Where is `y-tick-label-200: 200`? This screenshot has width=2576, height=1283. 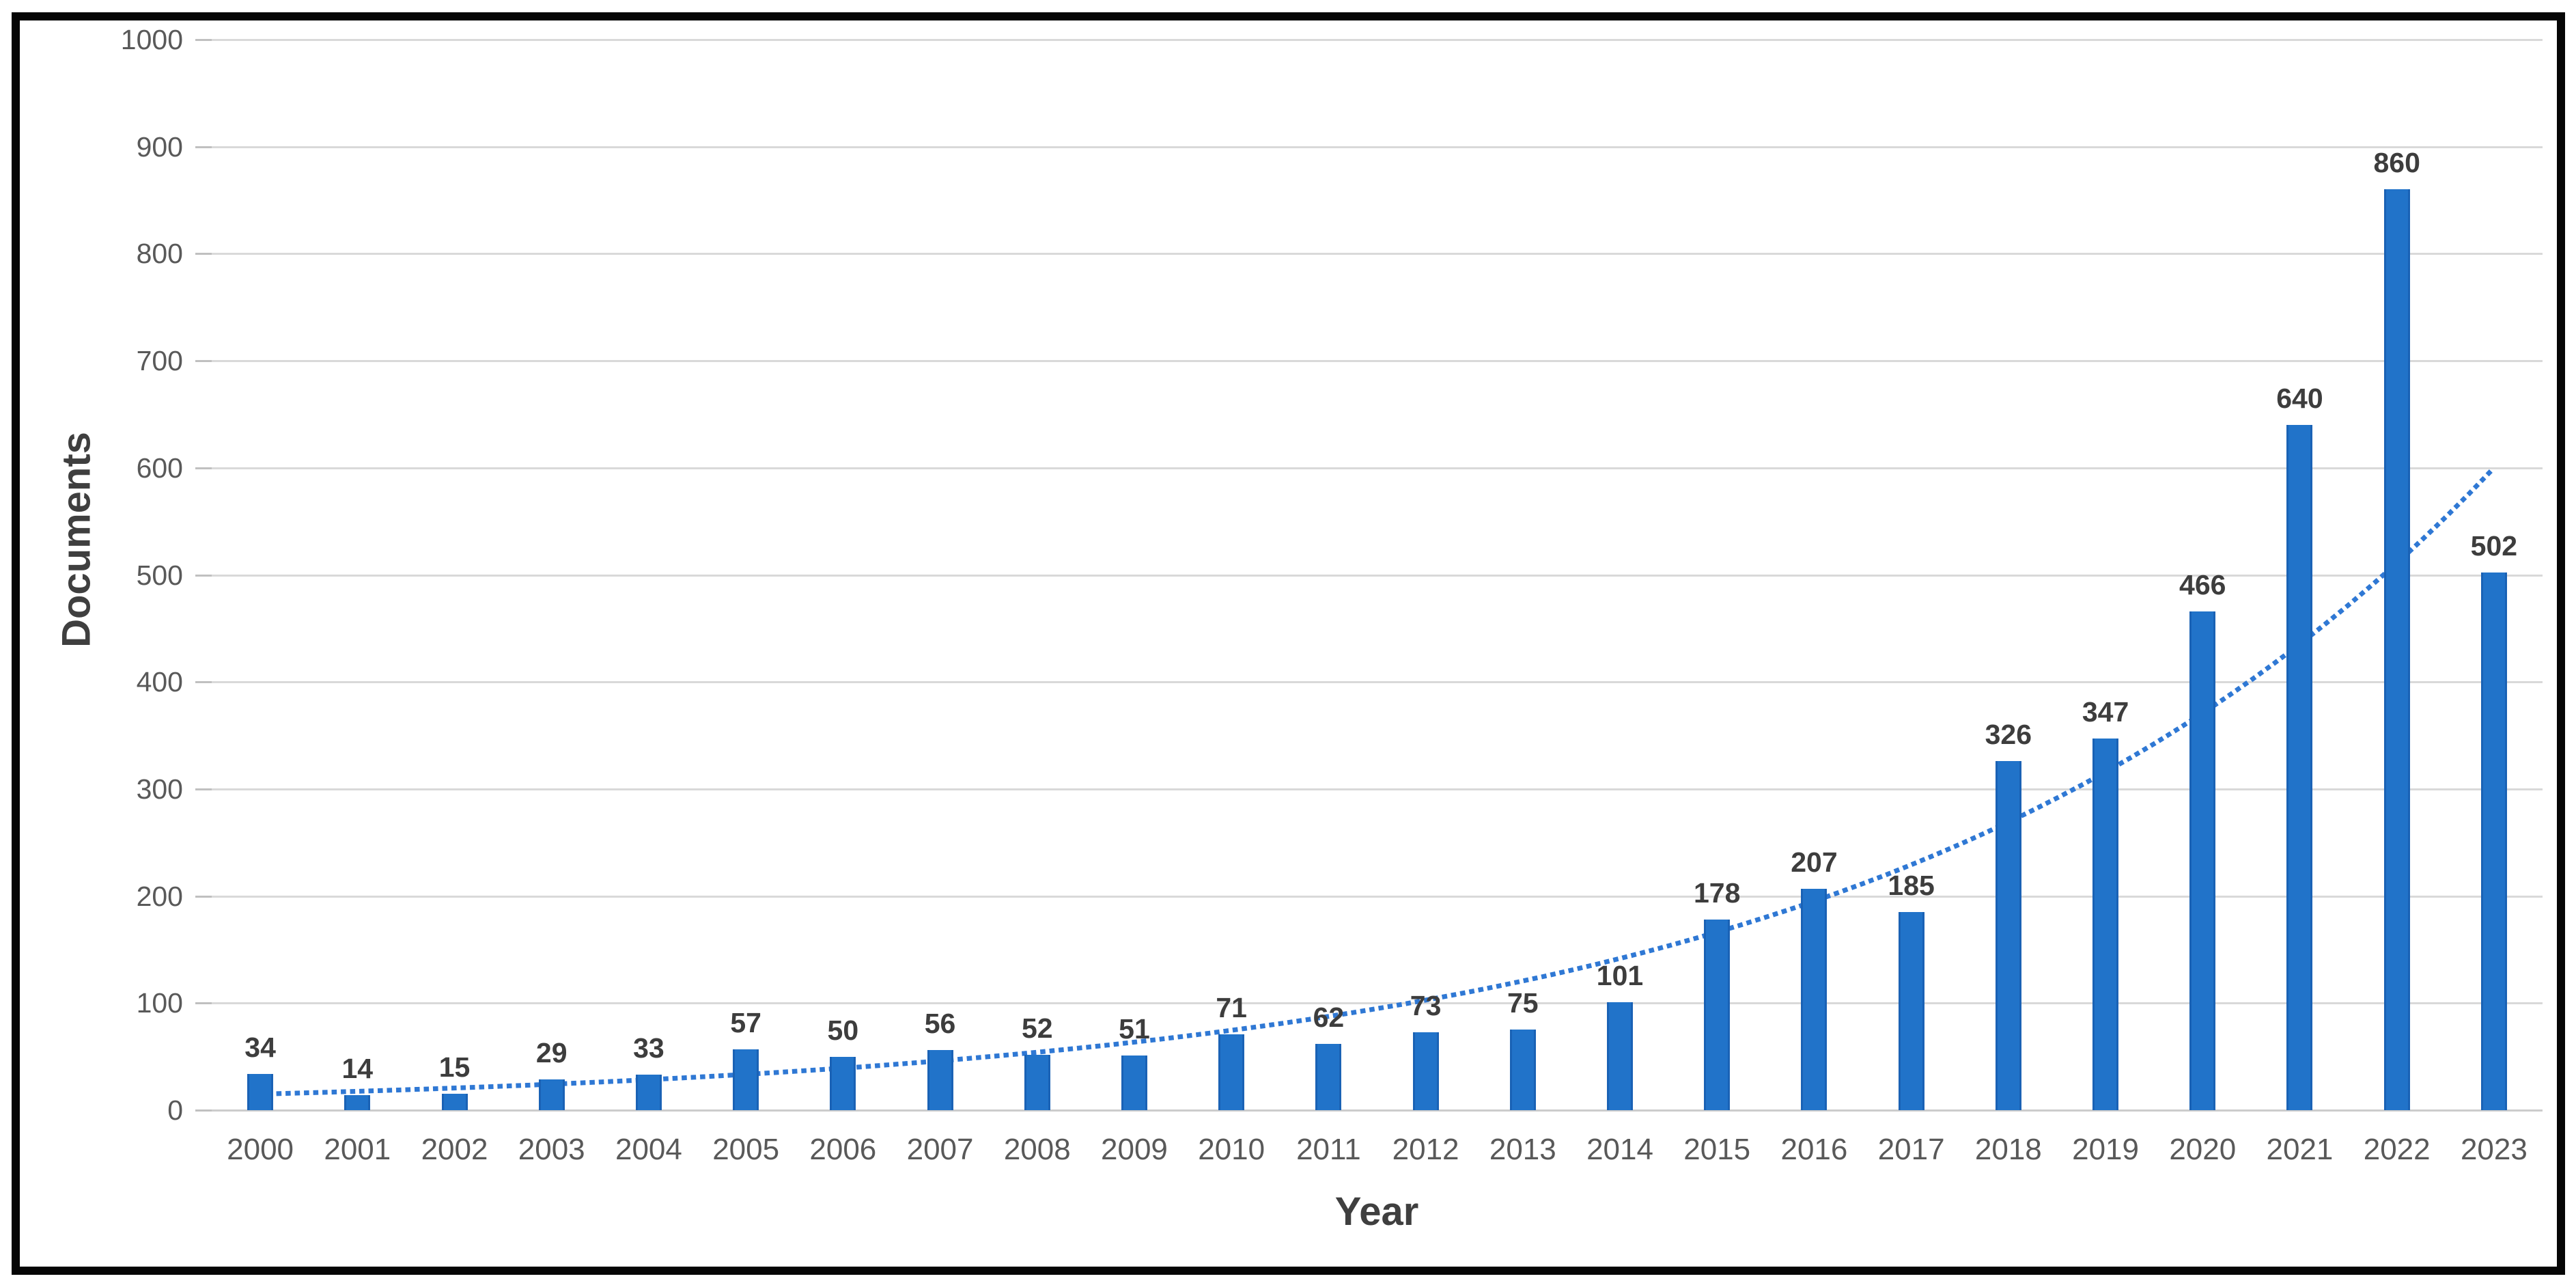
y-tick-label-200: 200 is located at coordinates (159, 896).